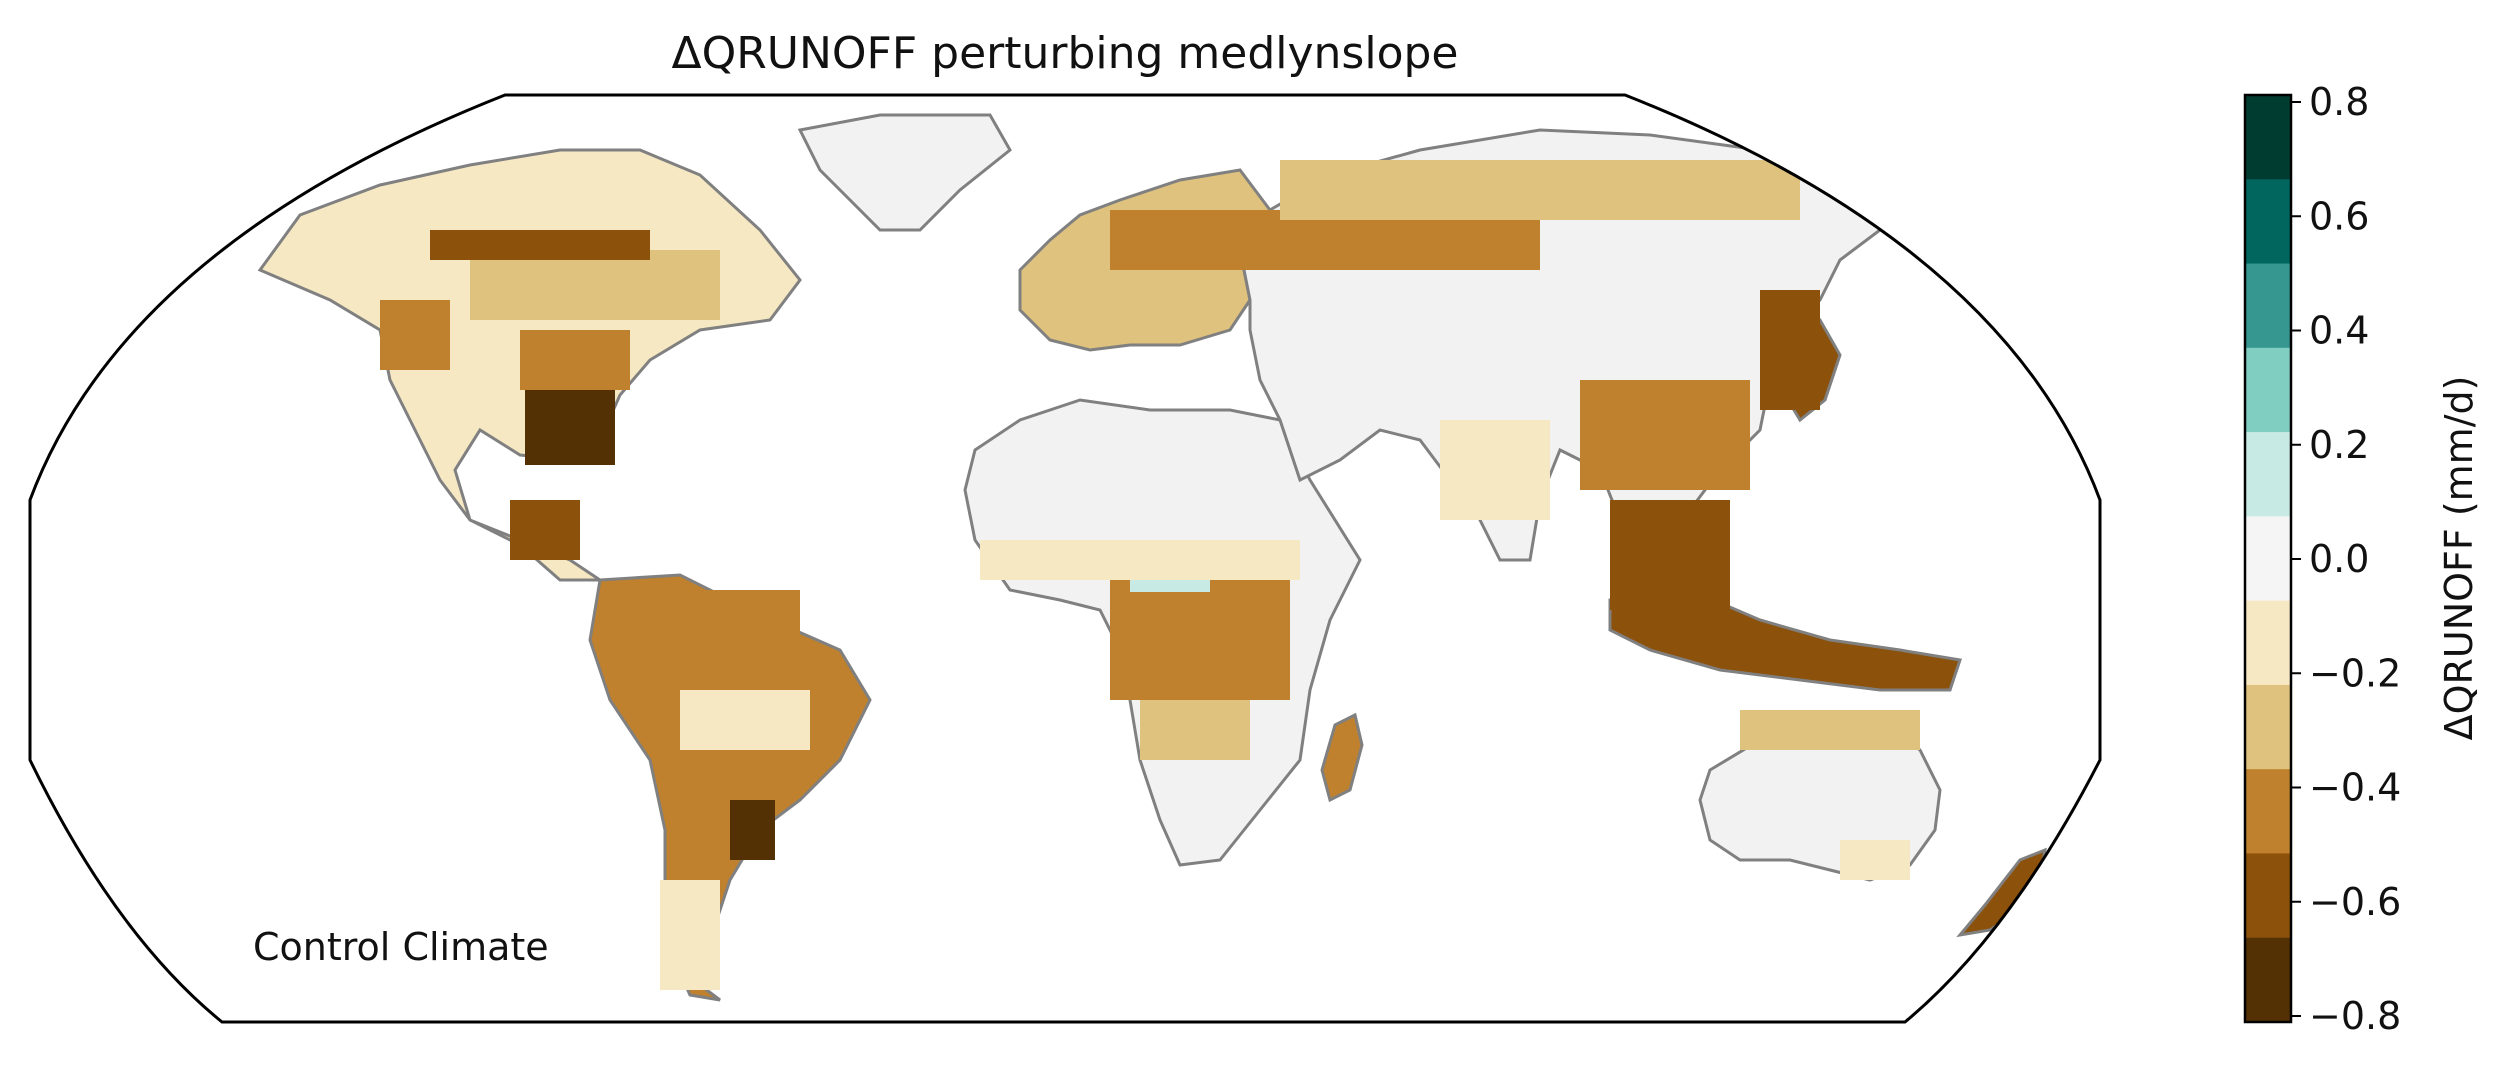 The image size is (2495, 1068). Describe the element at coordinates (2339, 102) in the screenshot. I see `colorbar-tick-label: 0.8` at that location.